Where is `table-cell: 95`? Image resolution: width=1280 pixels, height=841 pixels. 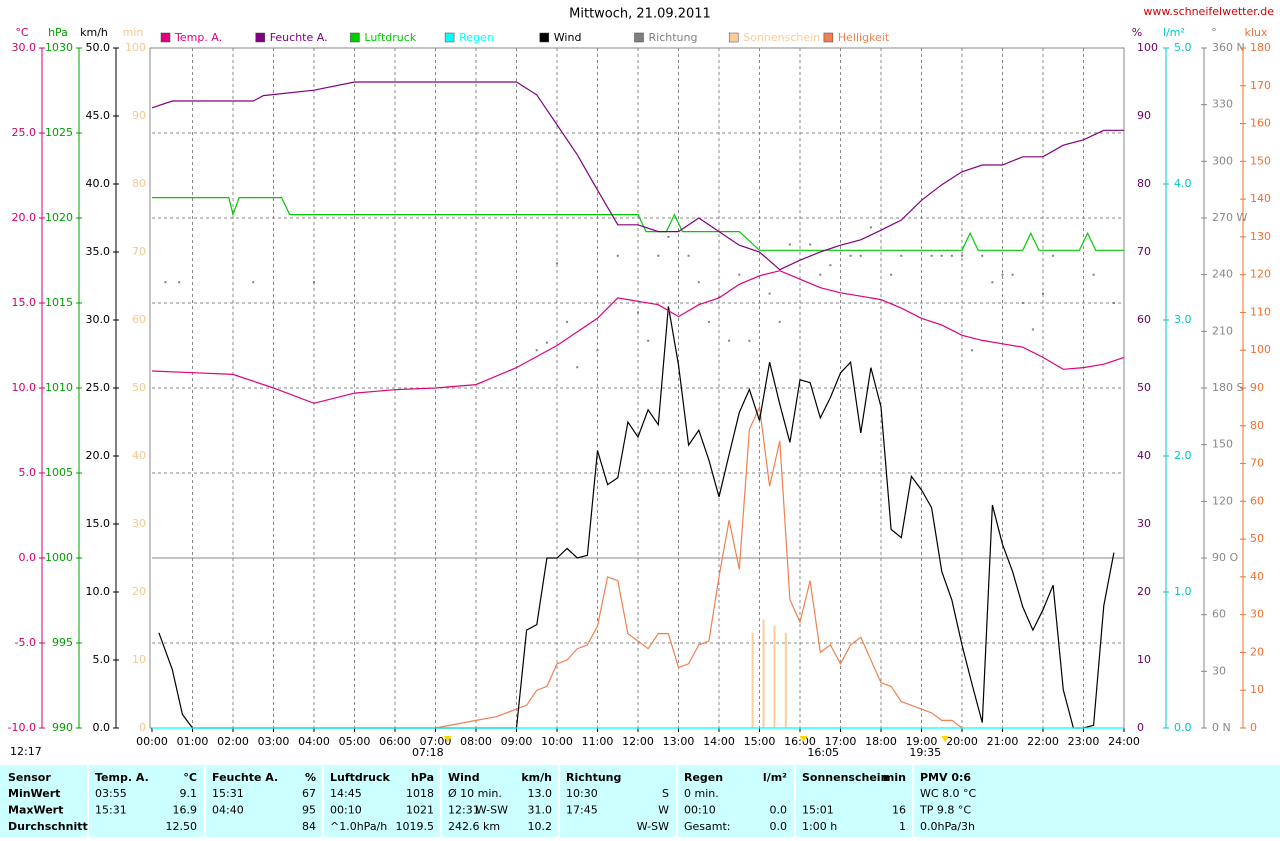 table-cell: 95 is located at coordinates (309, 810).